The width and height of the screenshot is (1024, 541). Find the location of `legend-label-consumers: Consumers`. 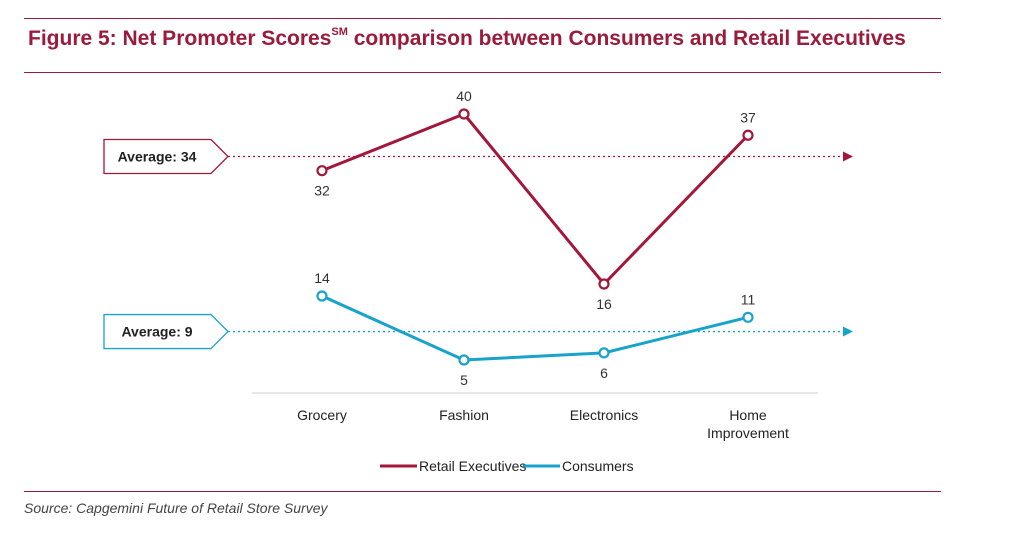

legend-label-consumers: Consumers is located at coordinates (598, 466).